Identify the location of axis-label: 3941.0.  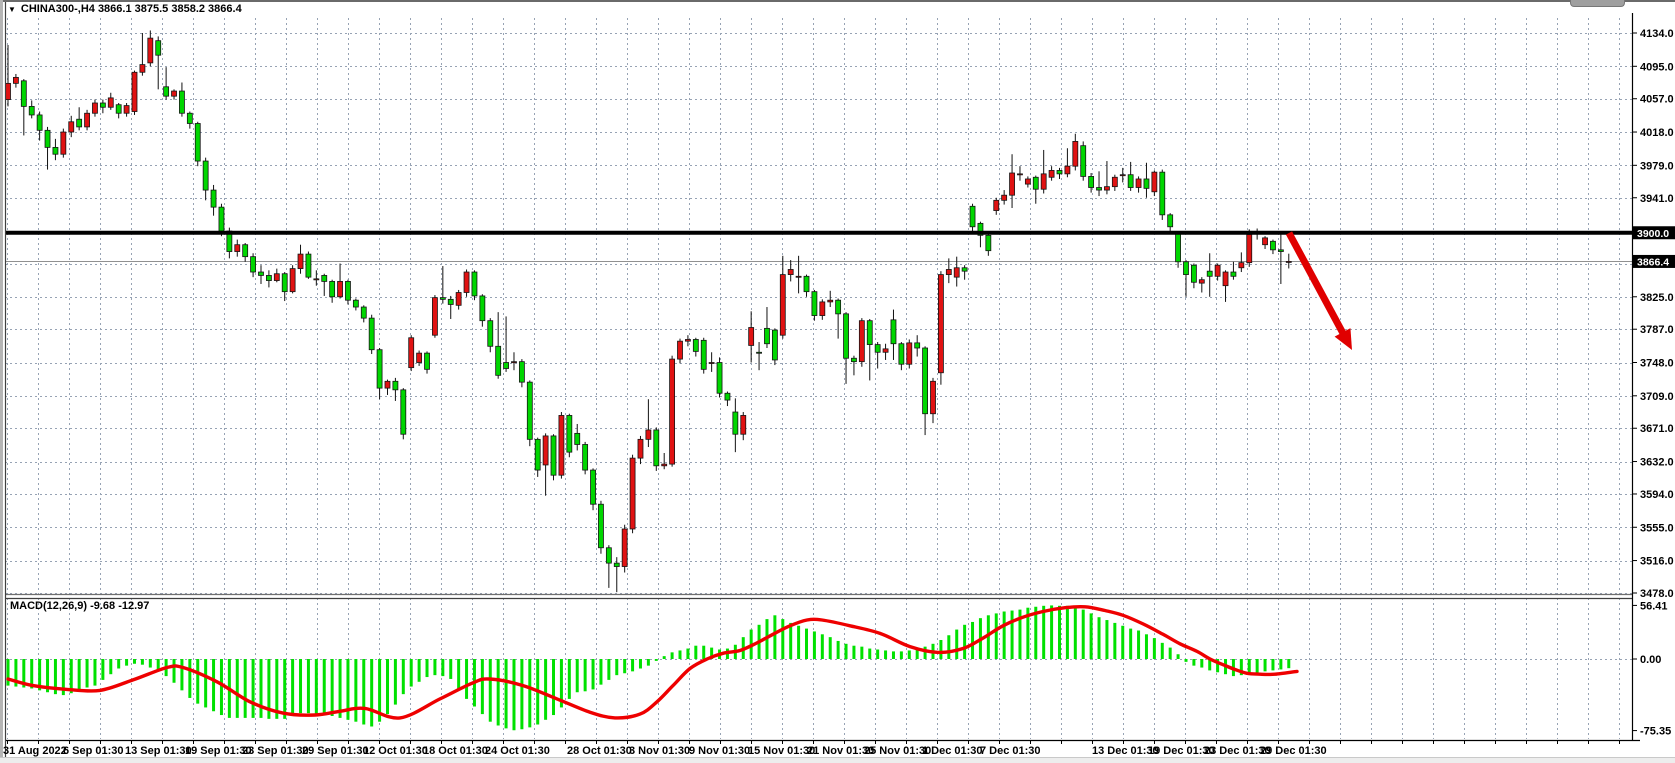
(1657, 199).